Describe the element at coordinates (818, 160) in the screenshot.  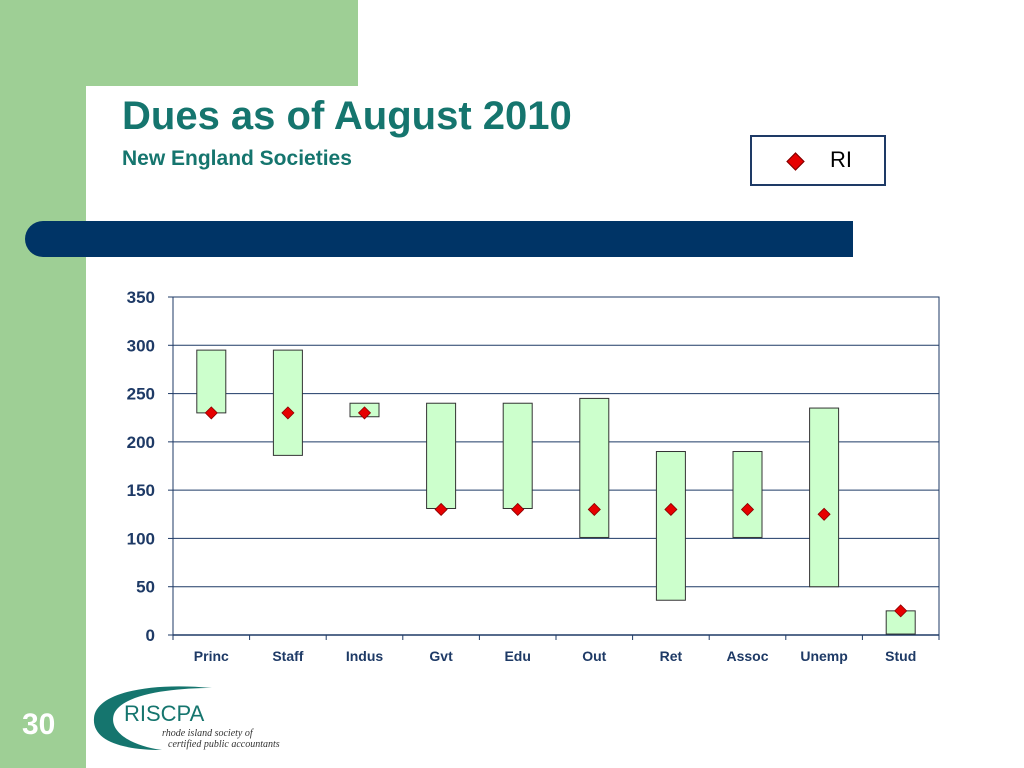
I see `chart-legend: RI` at that location.